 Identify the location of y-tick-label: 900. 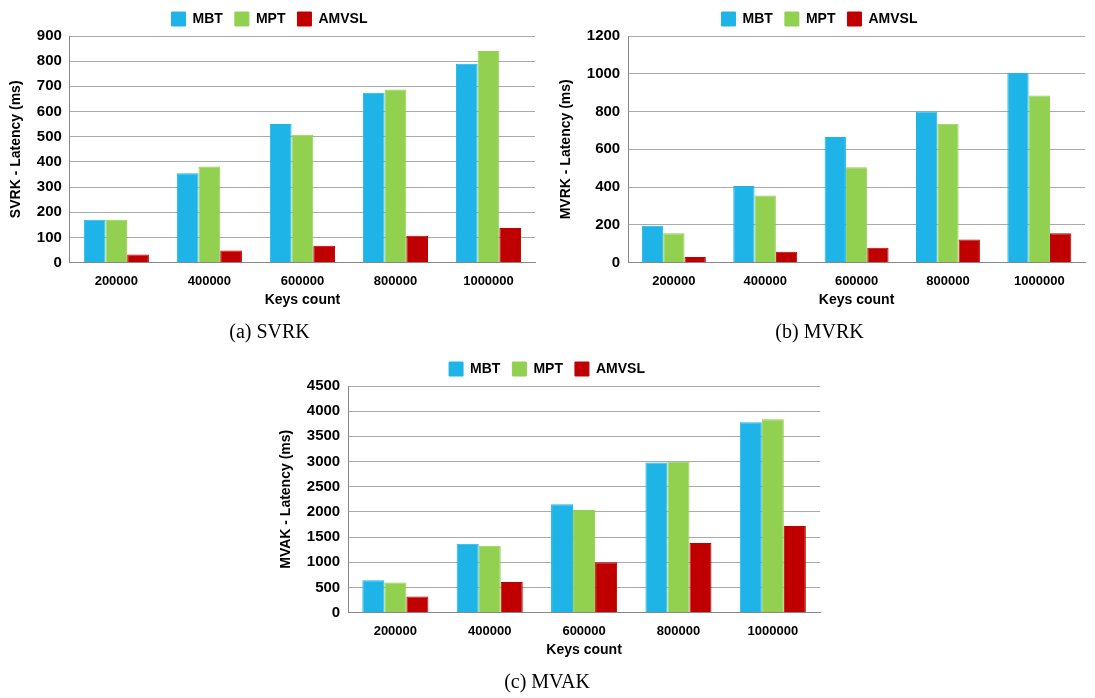
(49, 35).